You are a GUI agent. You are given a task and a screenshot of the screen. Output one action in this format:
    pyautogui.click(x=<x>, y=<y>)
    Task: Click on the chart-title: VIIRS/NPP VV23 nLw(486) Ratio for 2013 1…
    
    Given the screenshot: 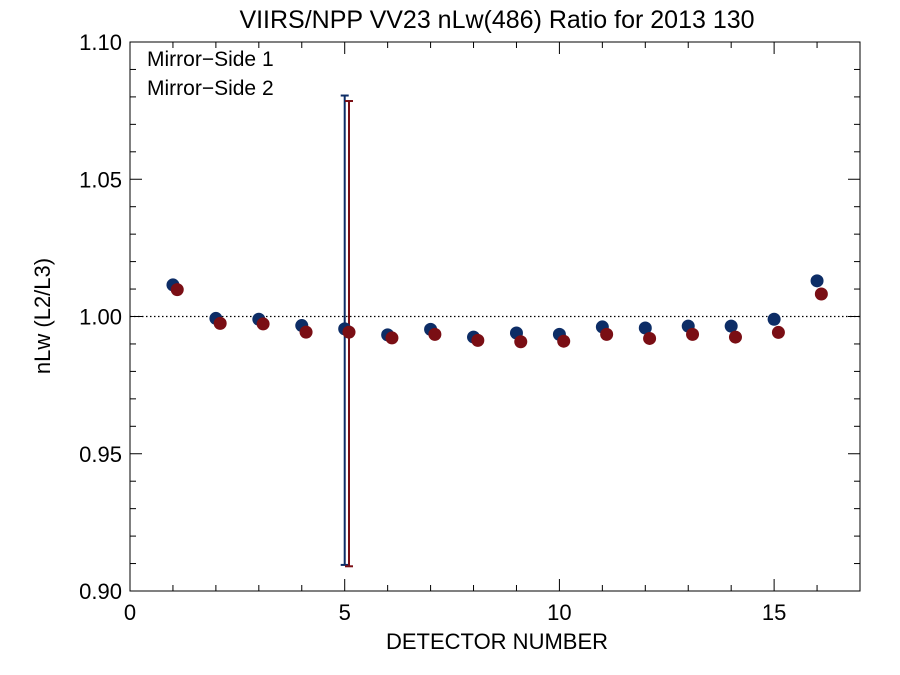 What is the action you would take?
    pyautogui.click(x=496, y=20)
    